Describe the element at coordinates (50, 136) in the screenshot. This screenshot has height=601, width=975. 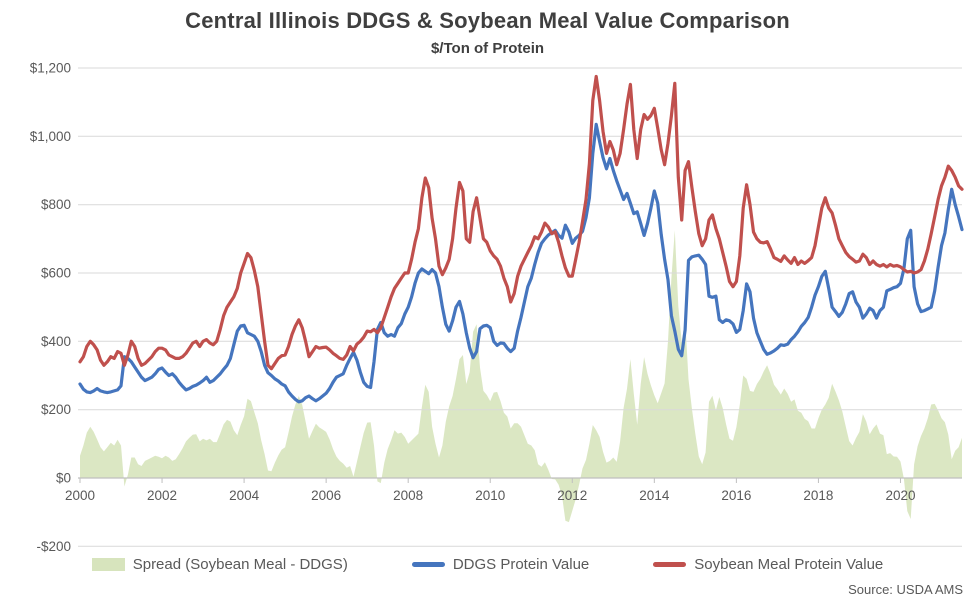
I see `y-axis-label: $1,000` at that location.